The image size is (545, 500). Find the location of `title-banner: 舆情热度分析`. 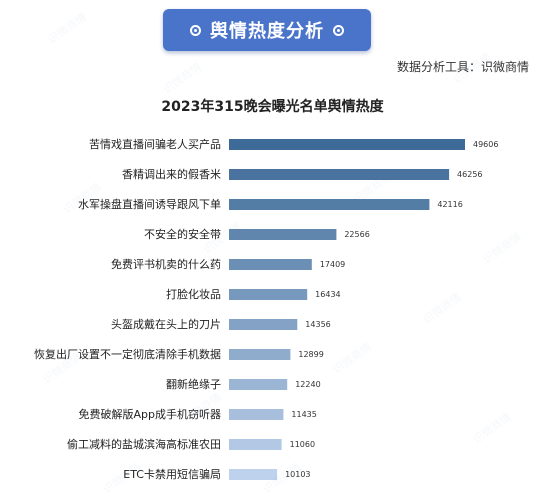

title-banner: 舆情热度分析 is located at coordinates (267, 30).